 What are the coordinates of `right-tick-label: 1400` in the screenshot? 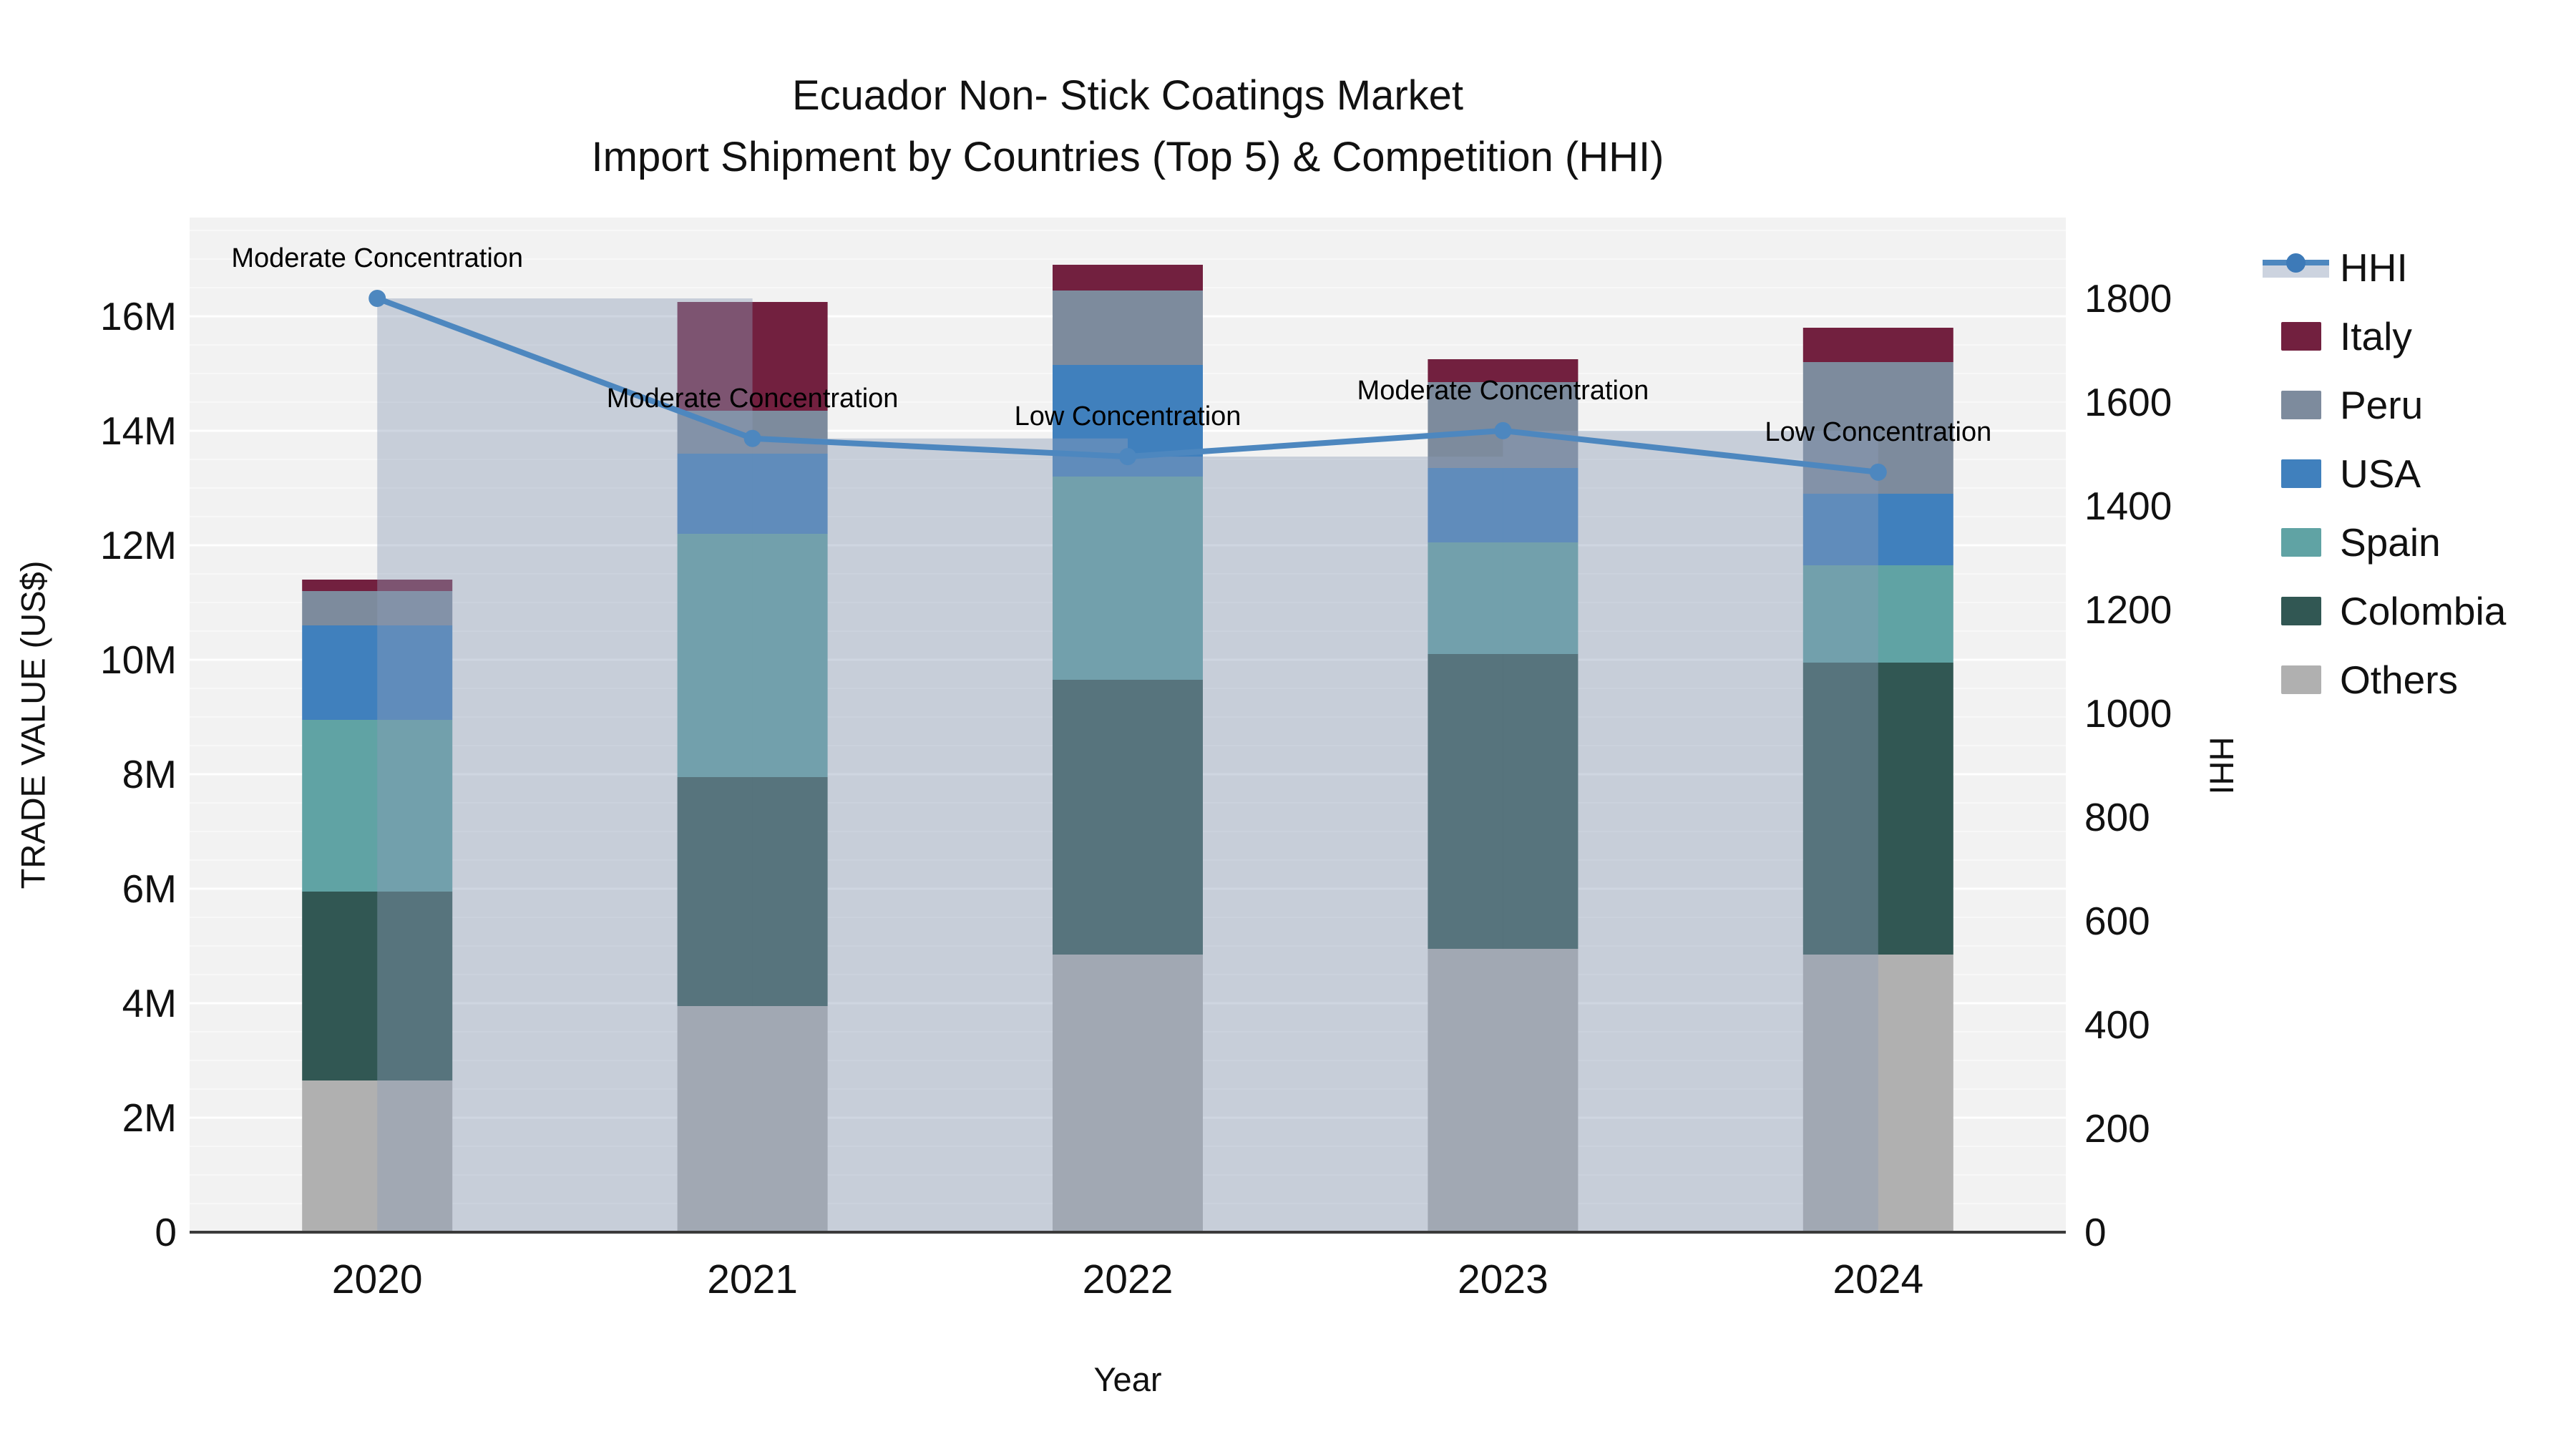 It's located at (2128, 506).